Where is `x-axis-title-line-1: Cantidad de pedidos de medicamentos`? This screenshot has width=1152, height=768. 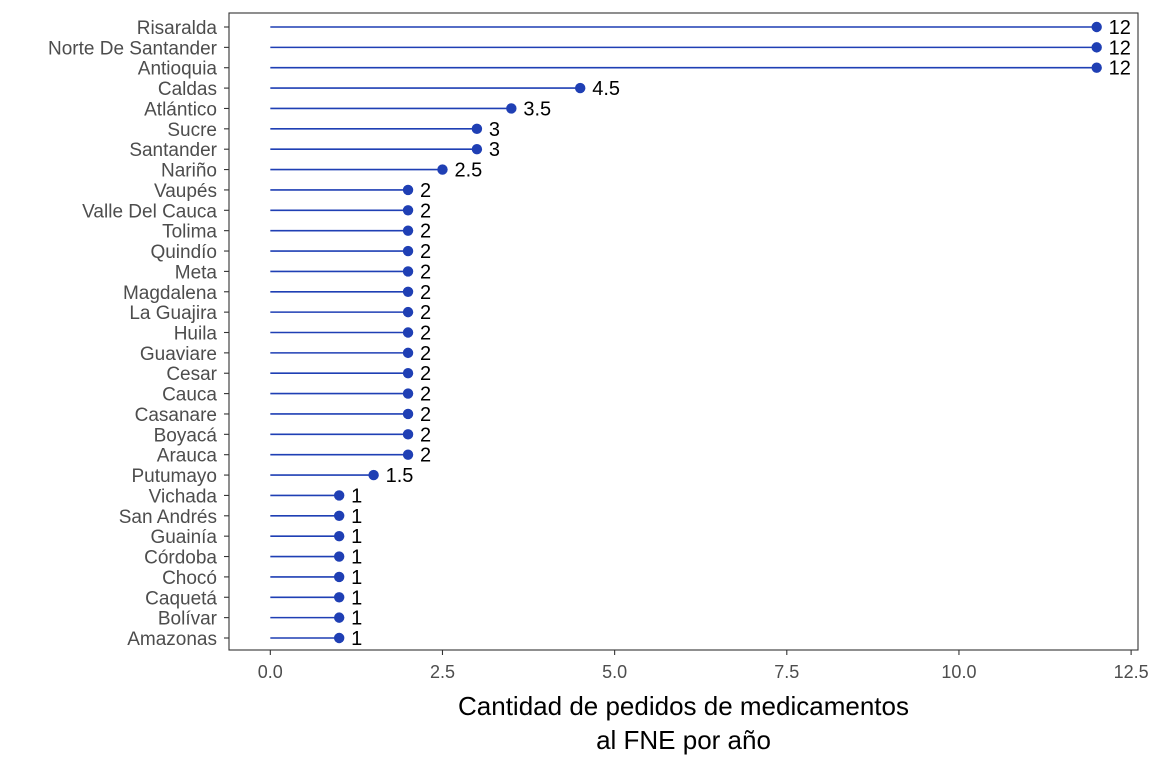
x-axis-title-line-1: Cantidad de pedidos de medicamentos is located at coordinates (683, 706).